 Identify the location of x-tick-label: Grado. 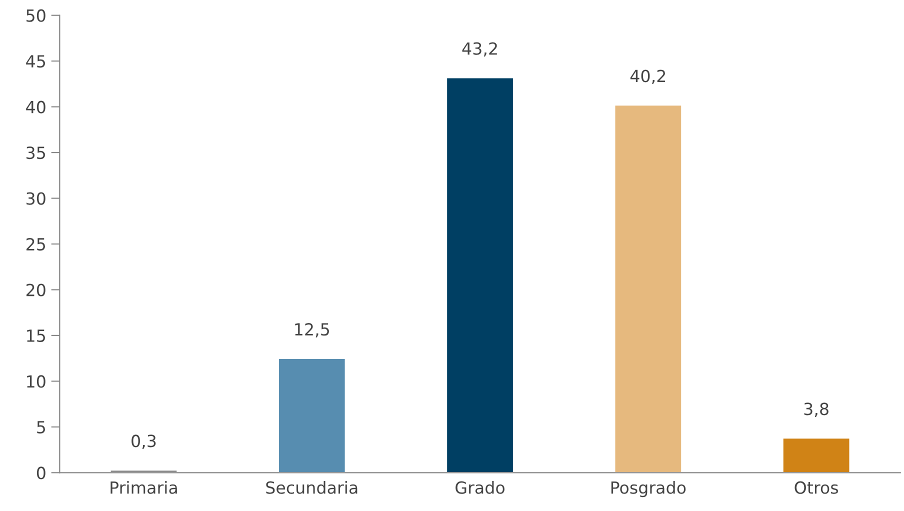
(480, 487).